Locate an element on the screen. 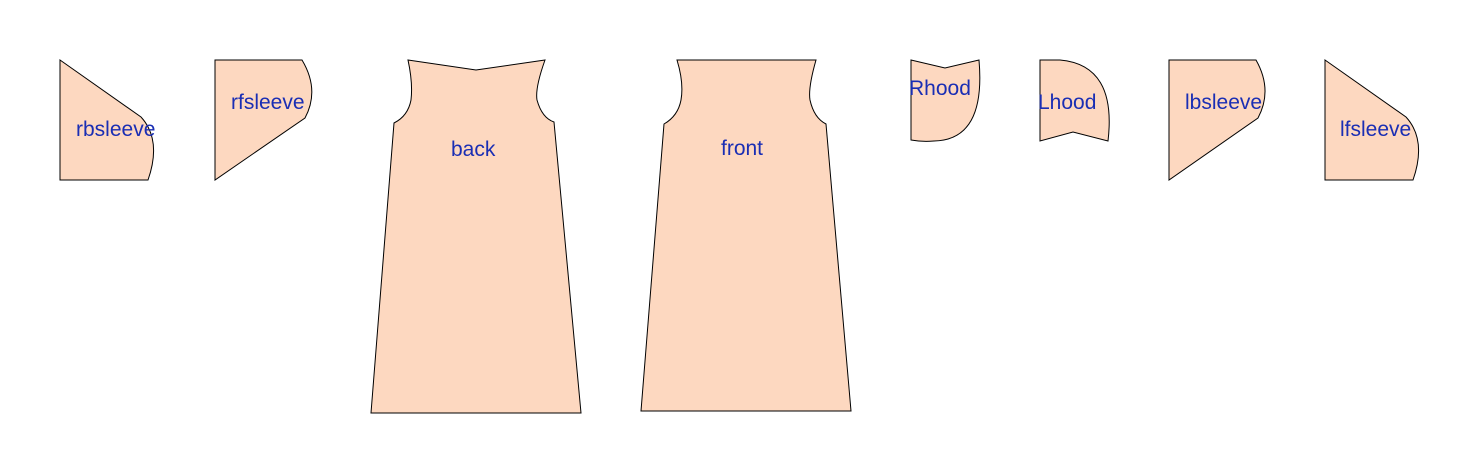 The height and width of the screenshot is (474, 1480). piece-lhood-label: Lhood is located at coordinates (1067, 102).